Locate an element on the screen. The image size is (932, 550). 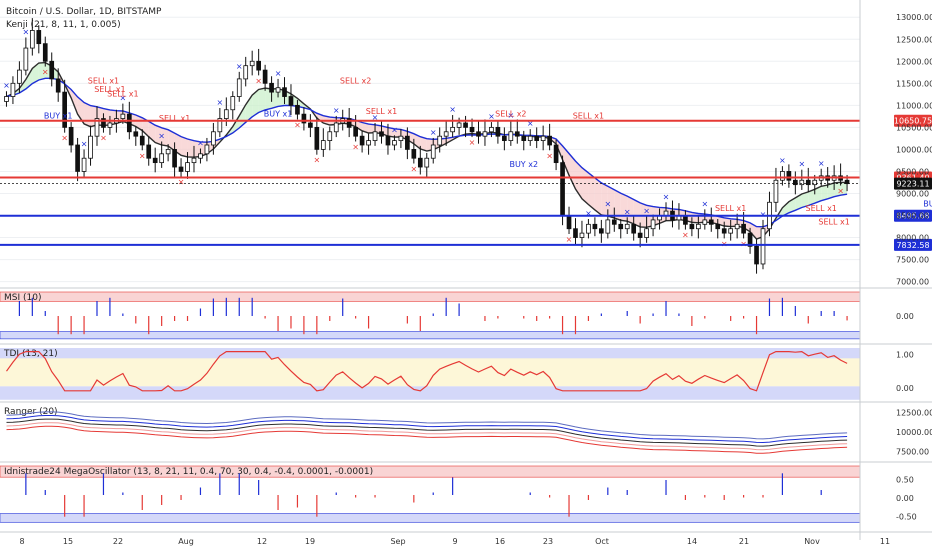
panel-tick-label: 0.50 is located at coordinates (905, 480).